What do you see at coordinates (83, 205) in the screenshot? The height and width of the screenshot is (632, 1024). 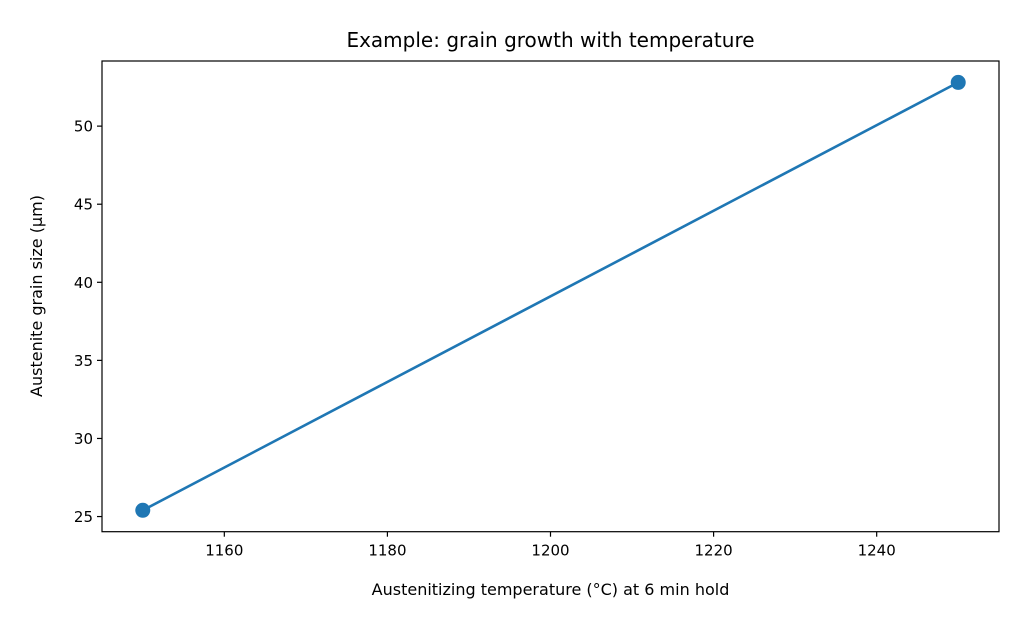 I see `y-tick-label: 45` at bounding box center [83, 205].